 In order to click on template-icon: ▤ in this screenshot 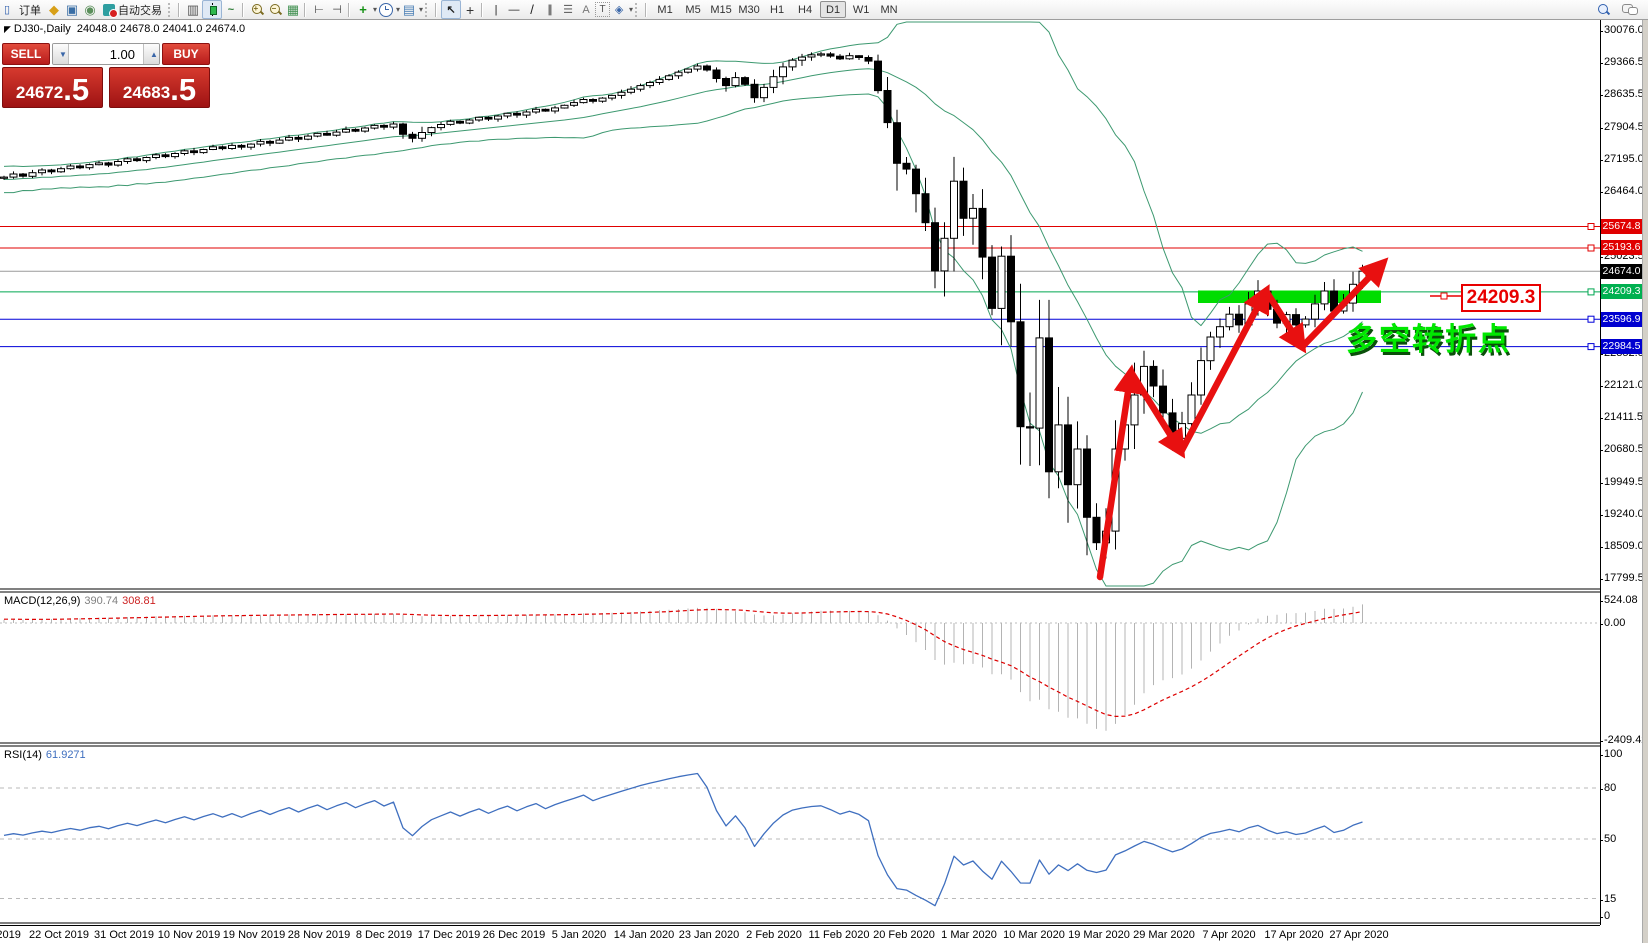, I will do `click(409, 9)`.